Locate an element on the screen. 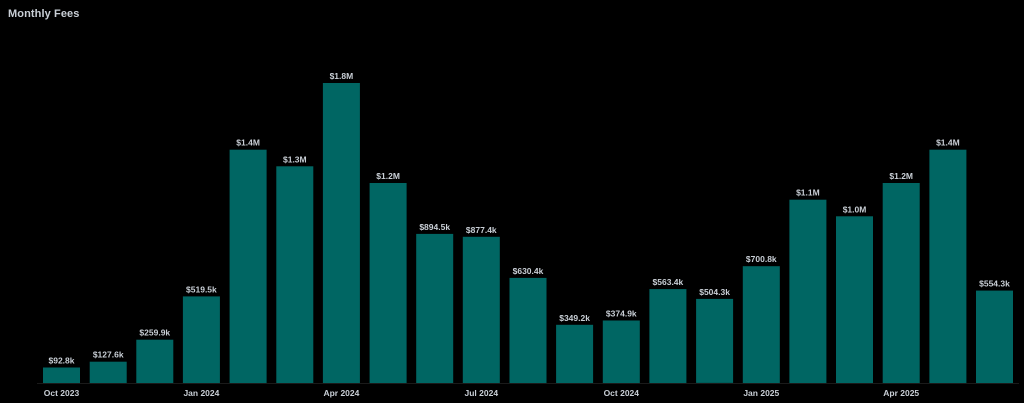 This screenshot has height=403, width=1024. data-label: $894.5k is located at coordinates (434, 227).